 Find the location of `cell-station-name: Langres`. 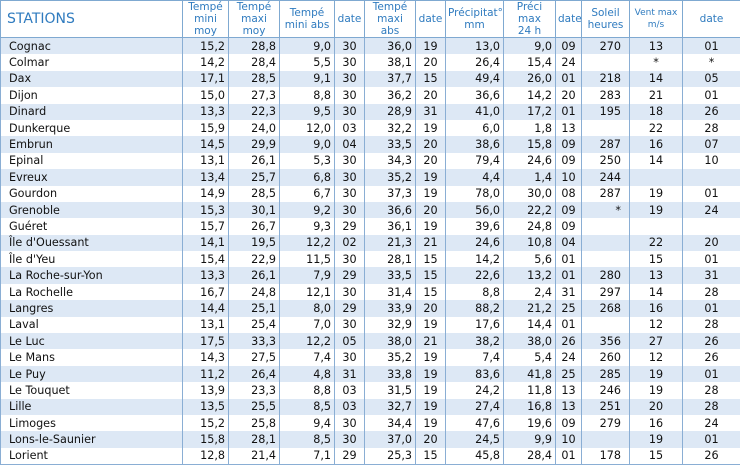

cell-station-name: Langres is located at coordinates (92, 308).